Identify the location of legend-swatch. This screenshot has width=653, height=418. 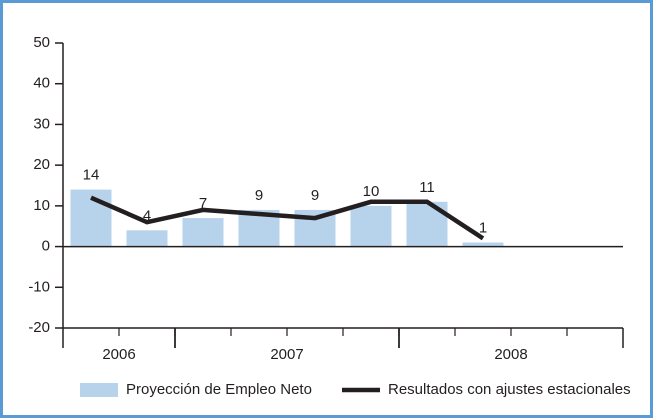
(99, 390).